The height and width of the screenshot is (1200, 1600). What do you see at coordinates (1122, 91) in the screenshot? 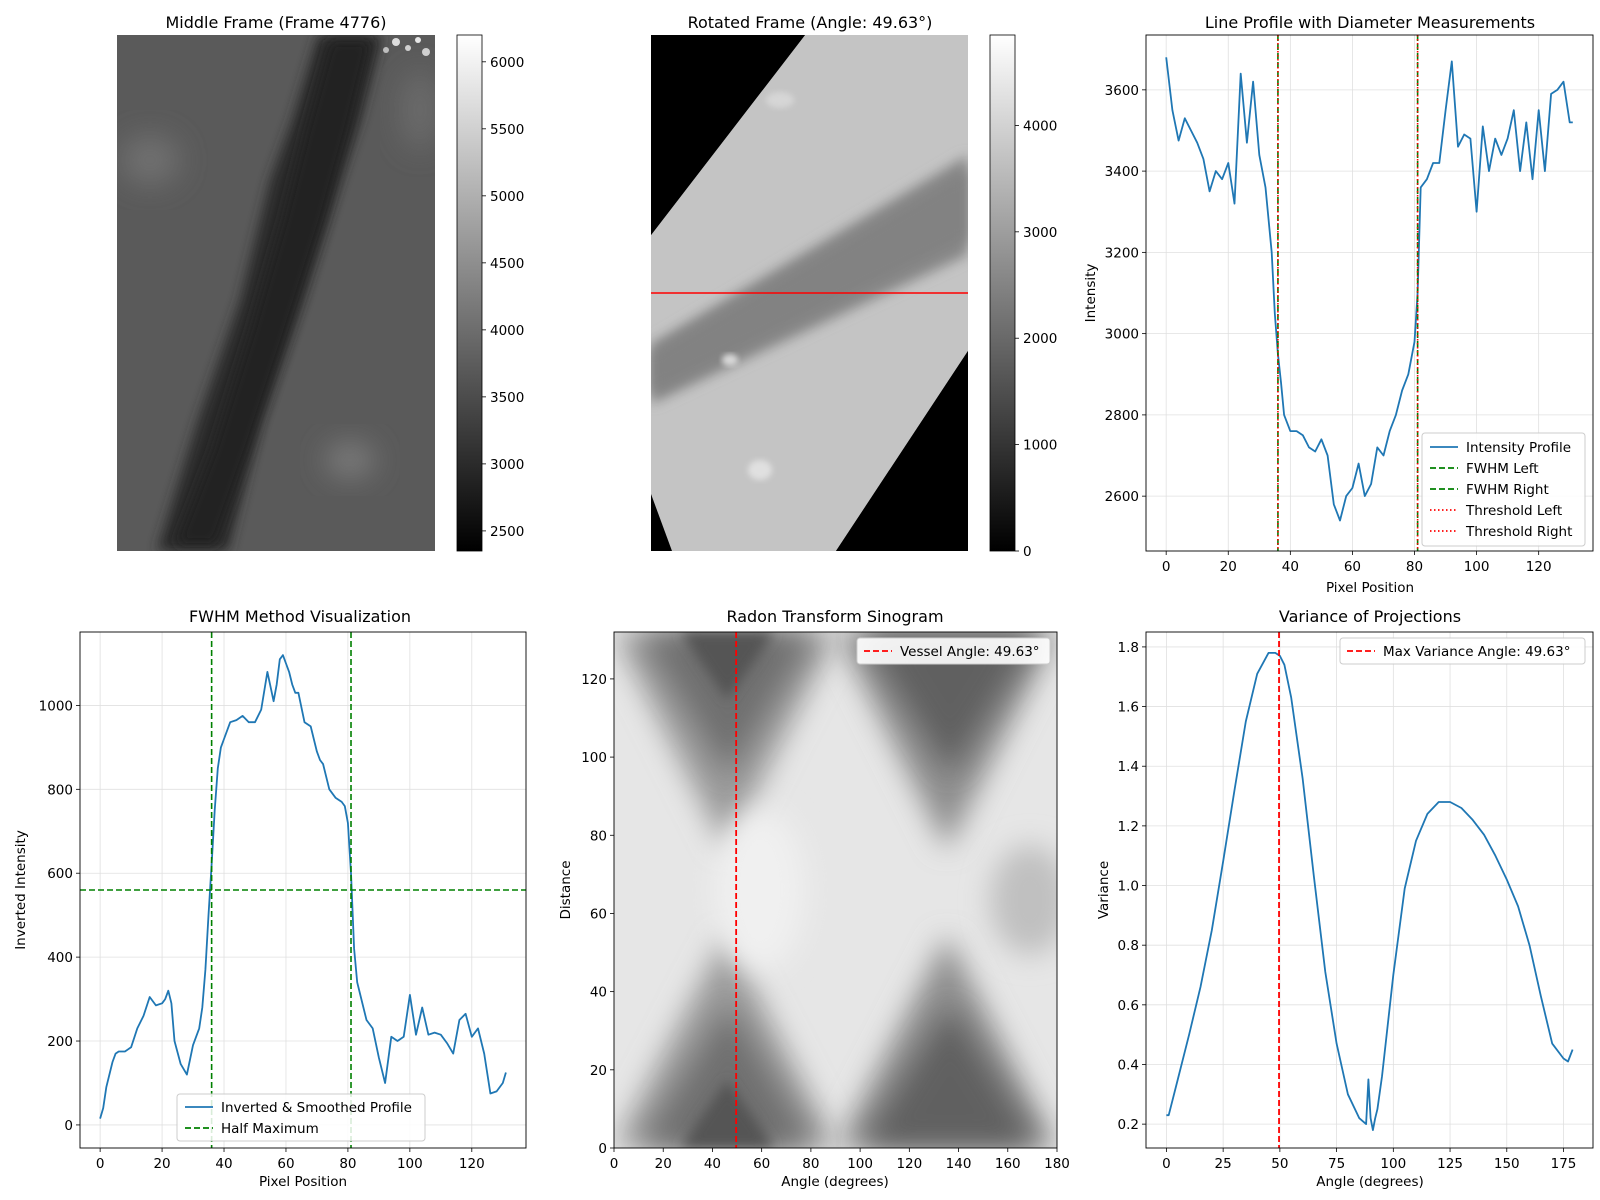
I see `y-tick-label: 3600` at bounding box center [1122, 91].